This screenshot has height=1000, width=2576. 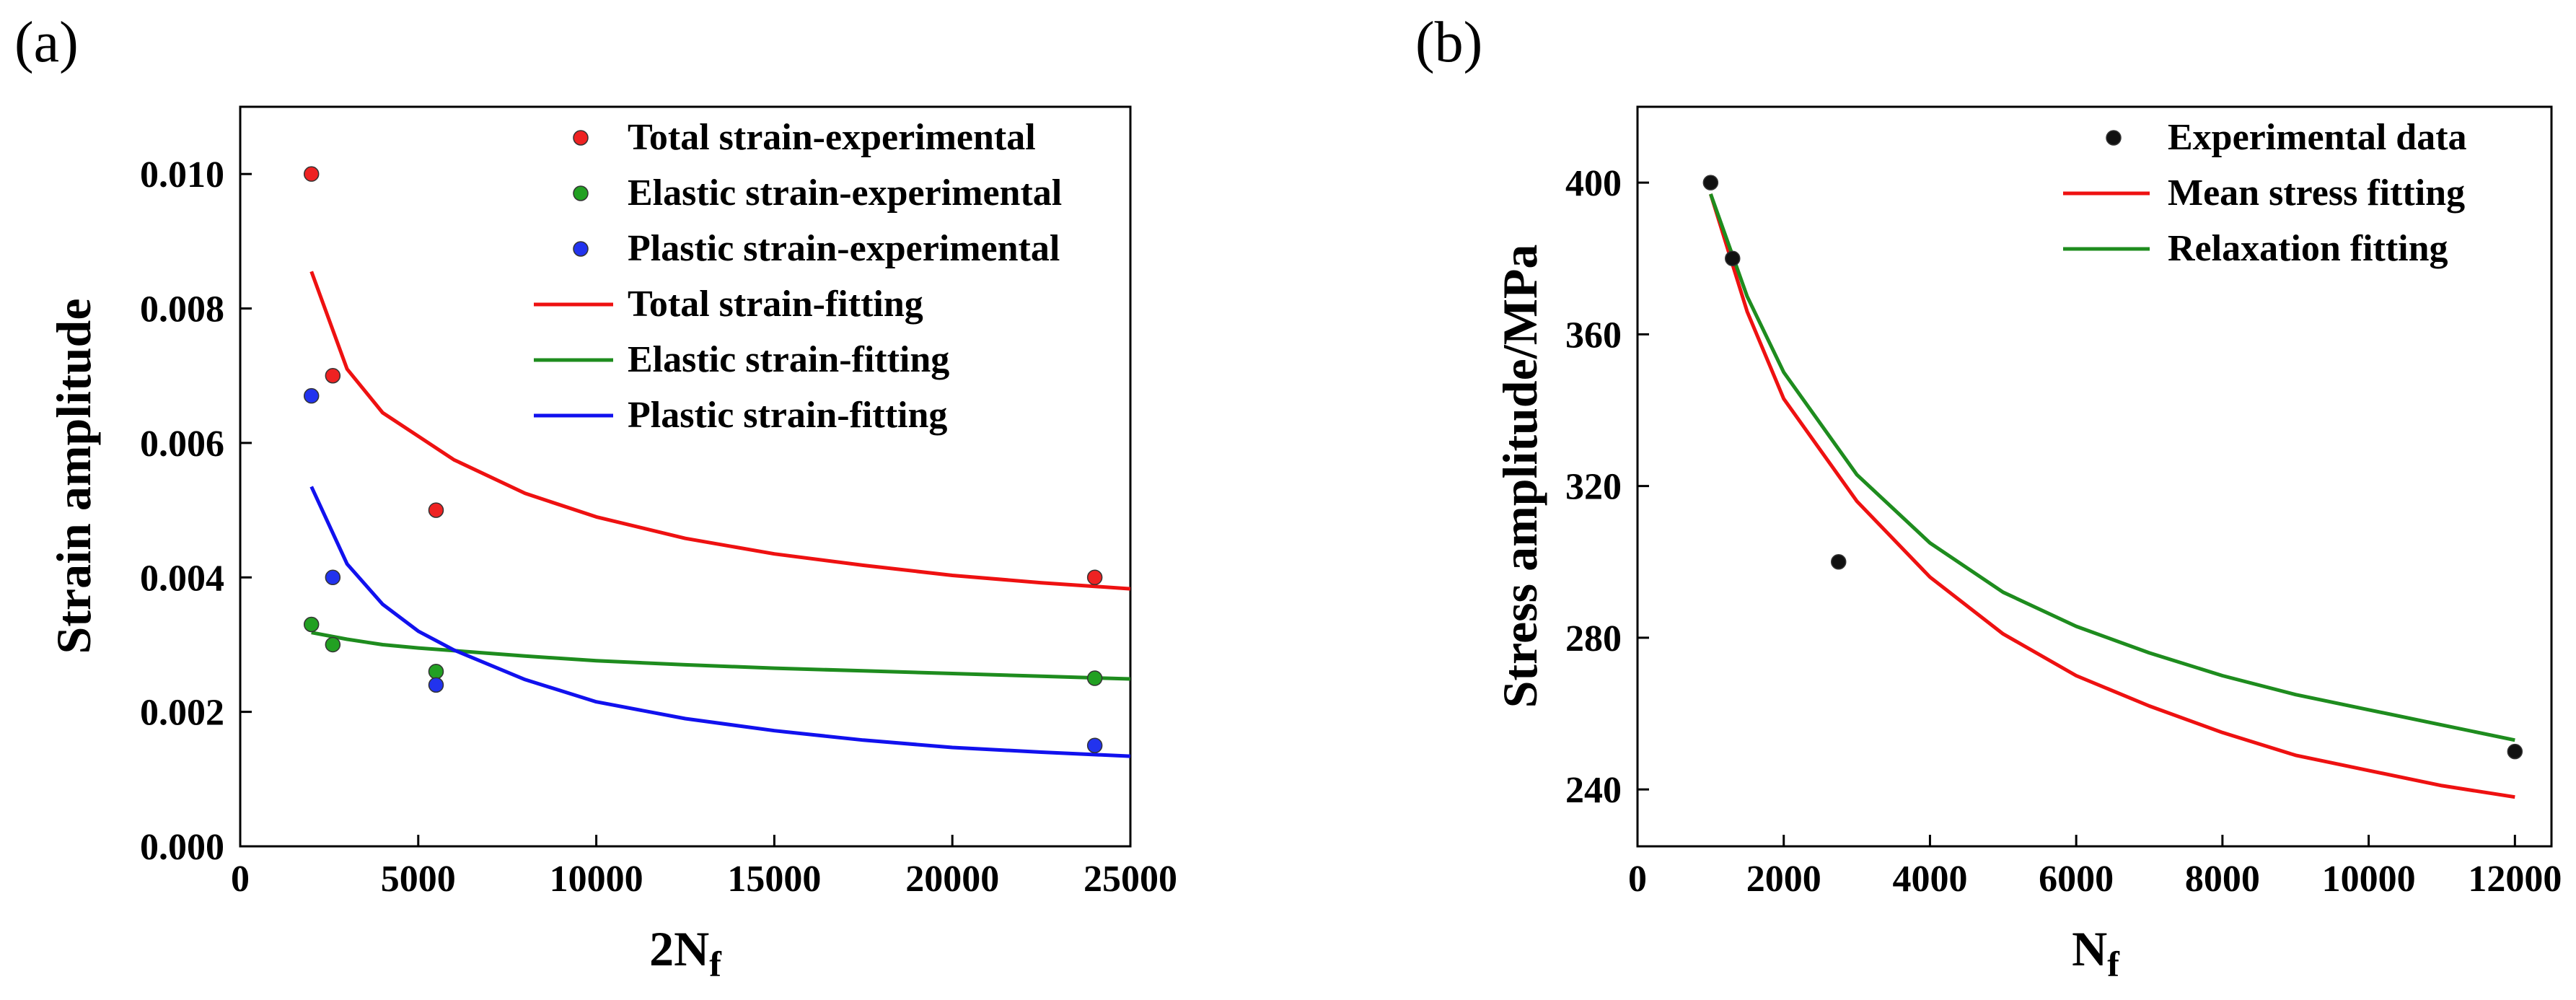 I want to click on x-axis-title-main-a: 2N, so click(x=679, y=948).